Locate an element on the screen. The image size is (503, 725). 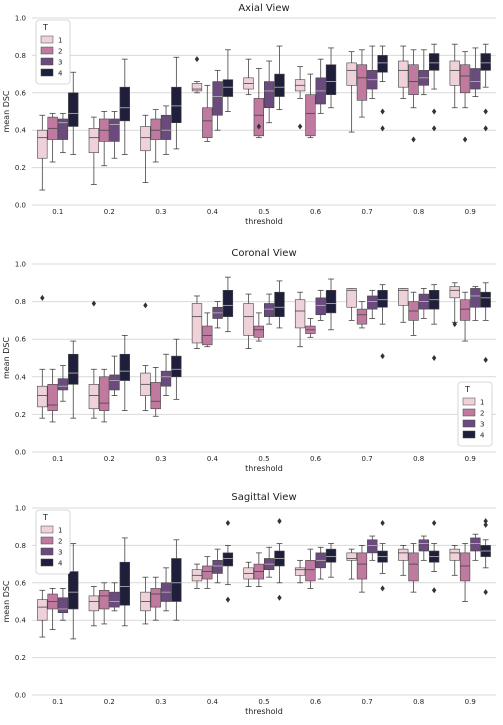
box-series-2-t0.6 is located at coordinates (310, 568).